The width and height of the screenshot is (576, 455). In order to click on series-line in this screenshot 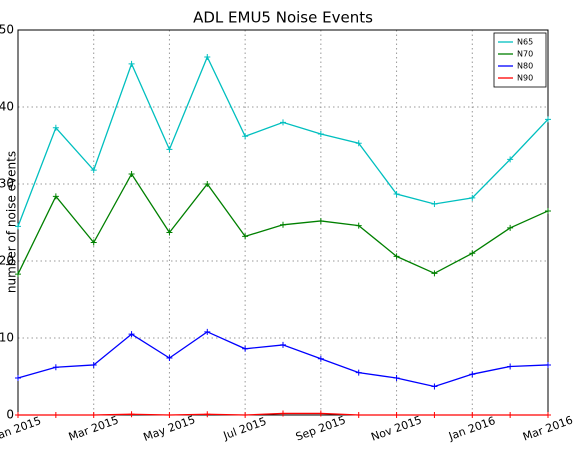, I will do `click(283, 359)`.